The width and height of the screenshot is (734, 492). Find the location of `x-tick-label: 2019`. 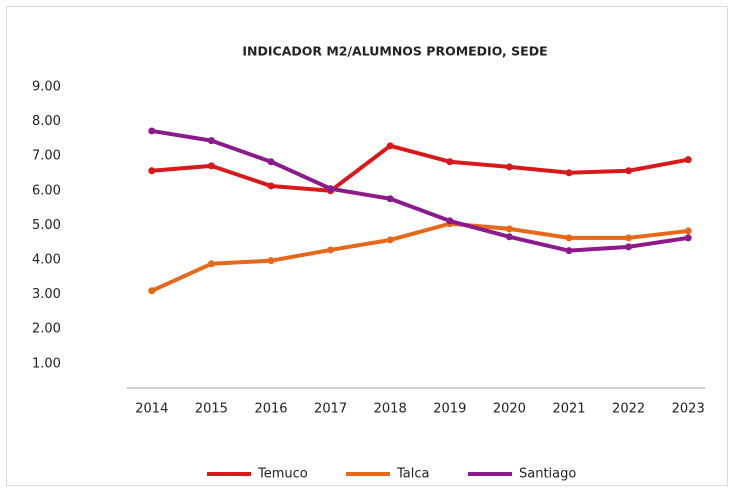

x-tick-label: 2019 is located at coordinates (449, 409).